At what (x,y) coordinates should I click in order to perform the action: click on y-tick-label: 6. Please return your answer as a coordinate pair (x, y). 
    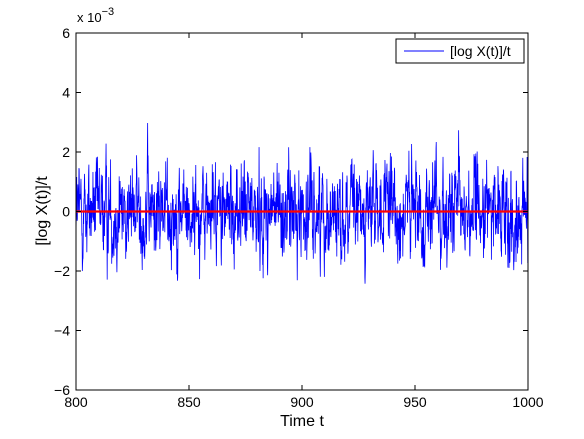
    Looking at the image, I should click on (66, 33).